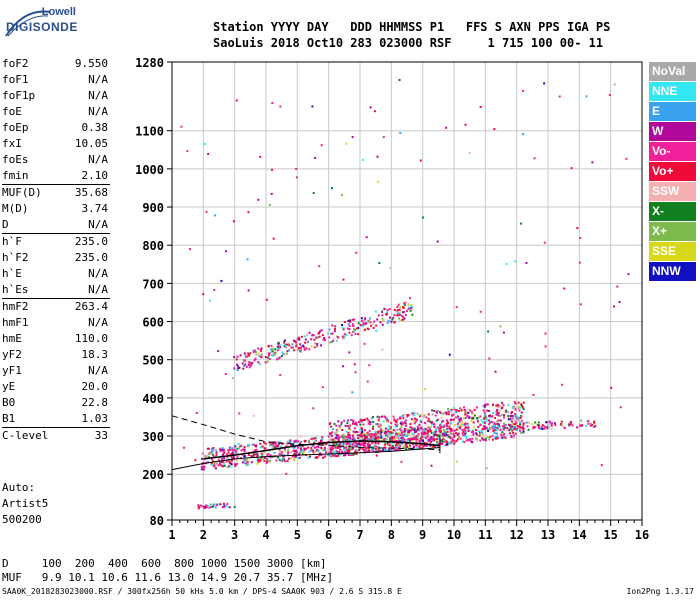 The height and width of the screenshot is (600, 700). What do you see at coordinates (153, 246) in the screenshot?
I see `y-tick-label: 800` at bounding box center [153, 246].